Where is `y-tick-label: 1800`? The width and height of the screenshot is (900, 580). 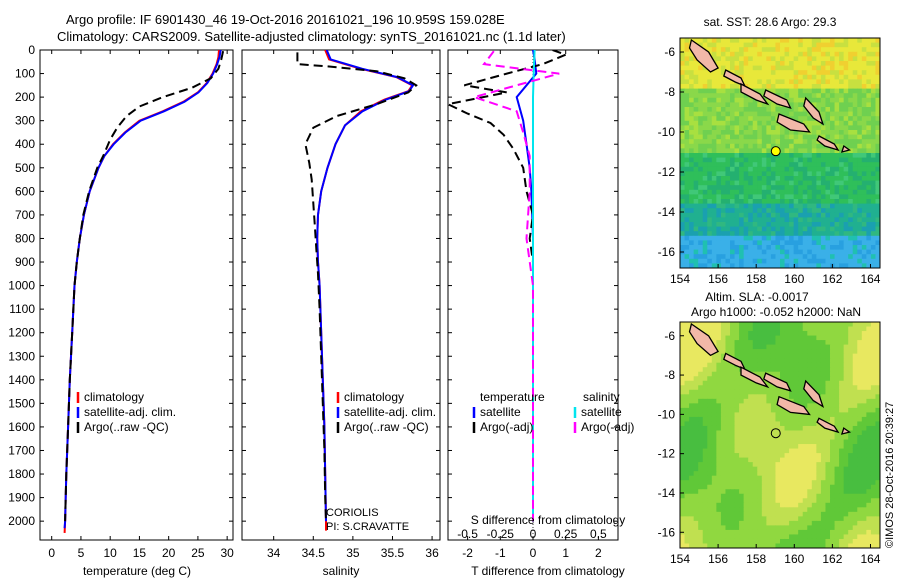
y-tick-label: 1800 is located at coordinates (21, 474).